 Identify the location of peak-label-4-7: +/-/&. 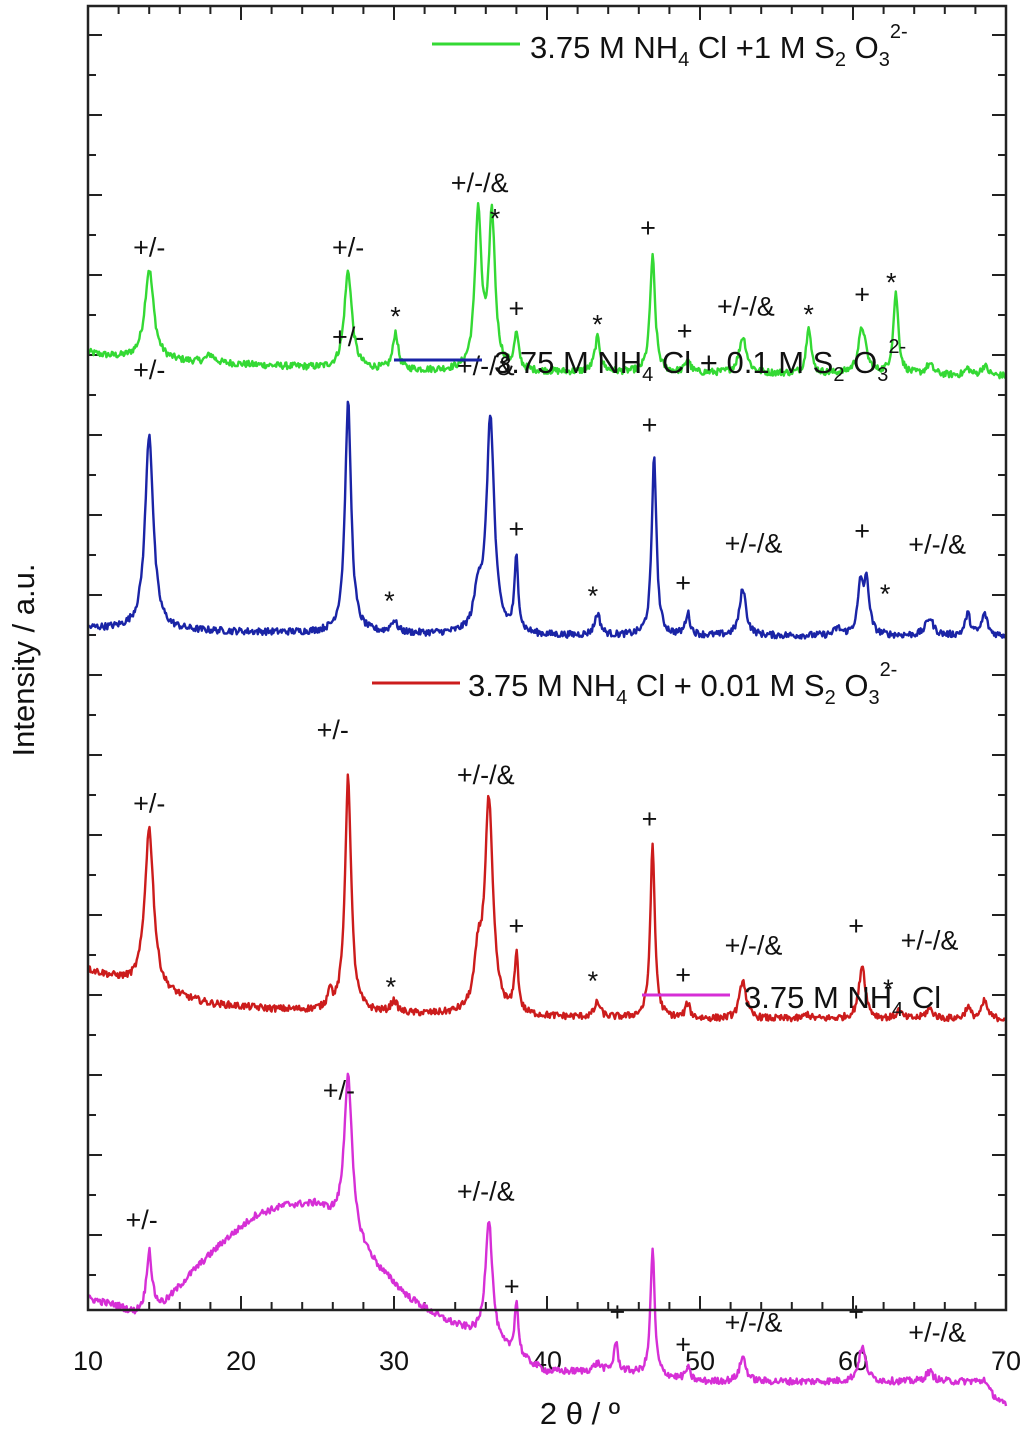
(754, 1323).